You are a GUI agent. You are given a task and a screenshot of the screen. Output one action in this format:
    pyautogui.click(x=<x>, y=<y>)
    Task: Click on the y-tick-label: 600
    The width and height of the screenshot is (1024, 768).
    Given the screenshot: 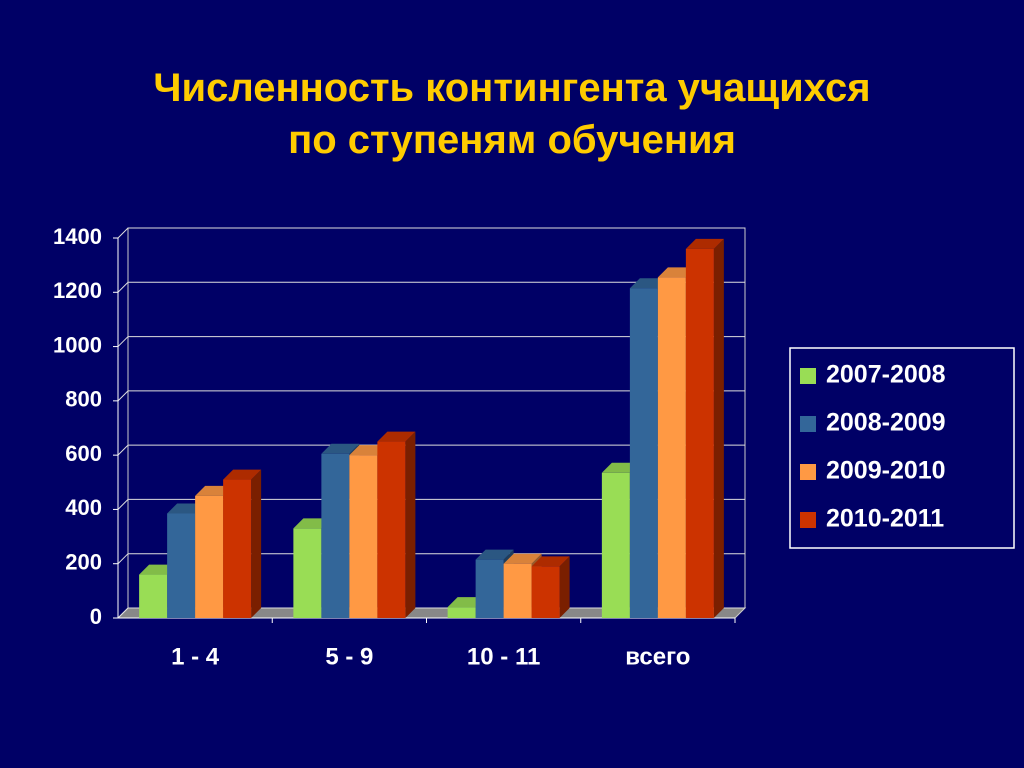 What is the action you would take?
    pyautogui.click(x=83, y=453)
    